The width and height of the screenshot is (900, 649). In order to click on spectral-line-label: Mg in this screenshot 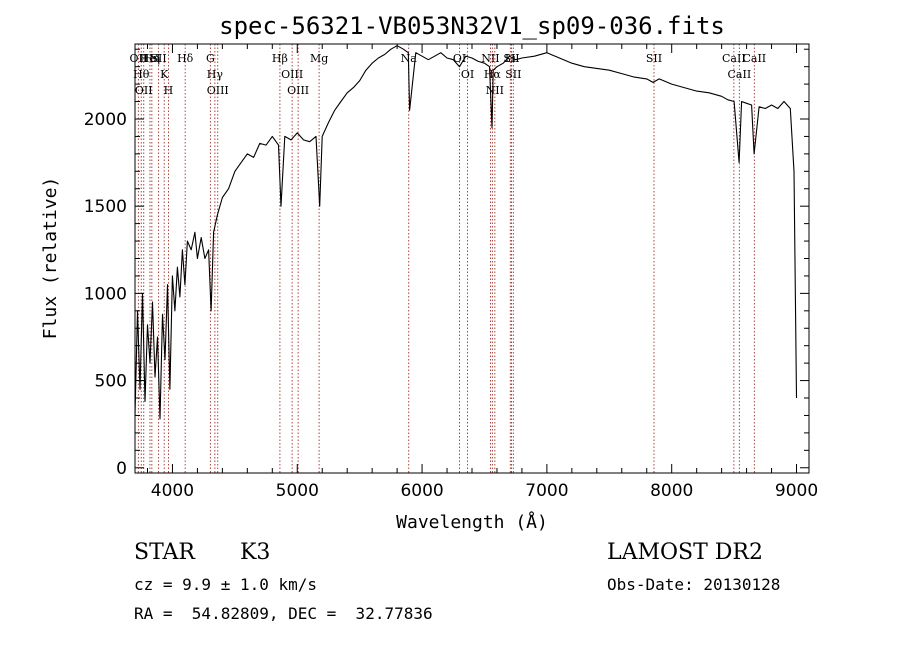, I will do `click(319, 58)`.